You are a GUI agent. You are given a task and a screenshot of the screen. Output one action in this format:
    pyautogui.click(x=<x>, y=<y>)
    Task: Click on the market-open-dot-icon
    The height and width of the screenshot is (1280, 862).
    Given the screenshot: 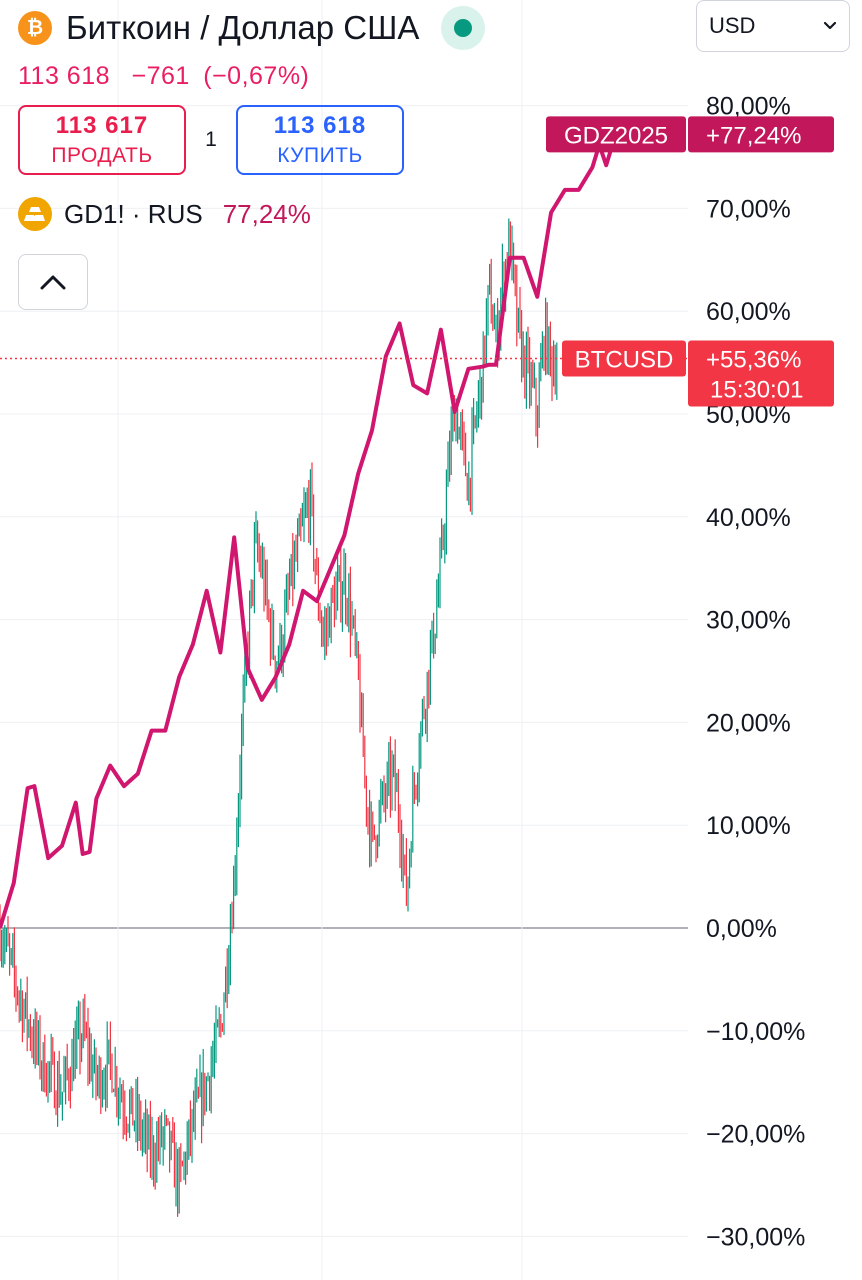 What is the action you would take?
    pyautogui.click(x=463, y=28)
    